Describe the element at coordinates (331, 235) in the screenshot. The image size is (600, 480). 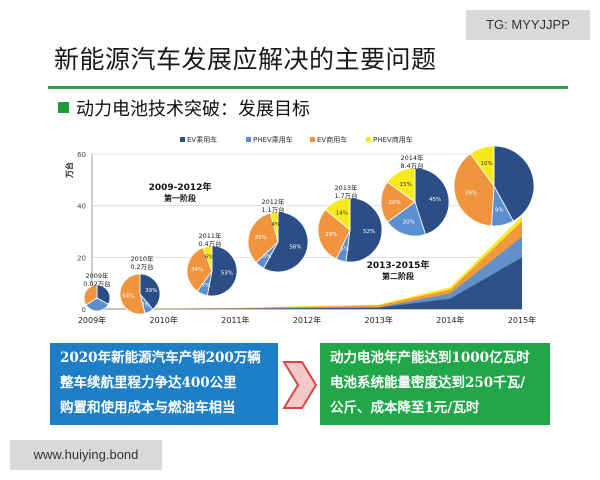
I see `pie-label: 29%` at that location.